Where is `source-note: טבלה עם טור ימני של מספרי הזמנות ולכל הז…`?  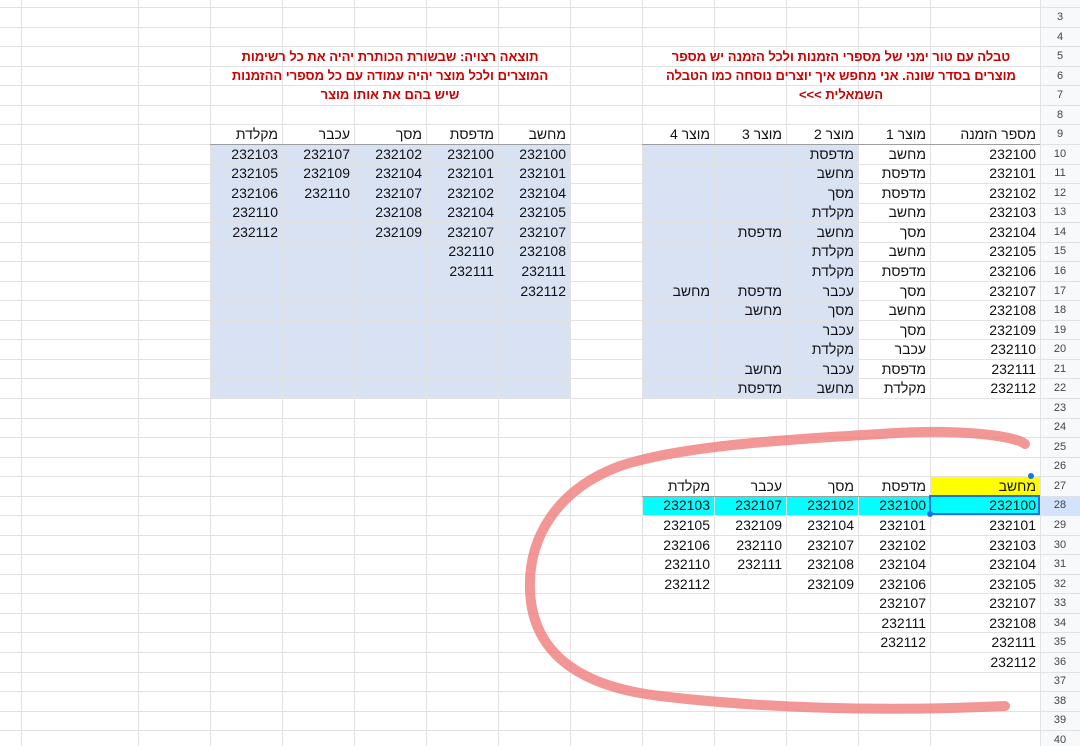 source-note: טבלה עם טור ימני של מספרי הזמנות ולכל הז… is located at coordinates (841, 76).